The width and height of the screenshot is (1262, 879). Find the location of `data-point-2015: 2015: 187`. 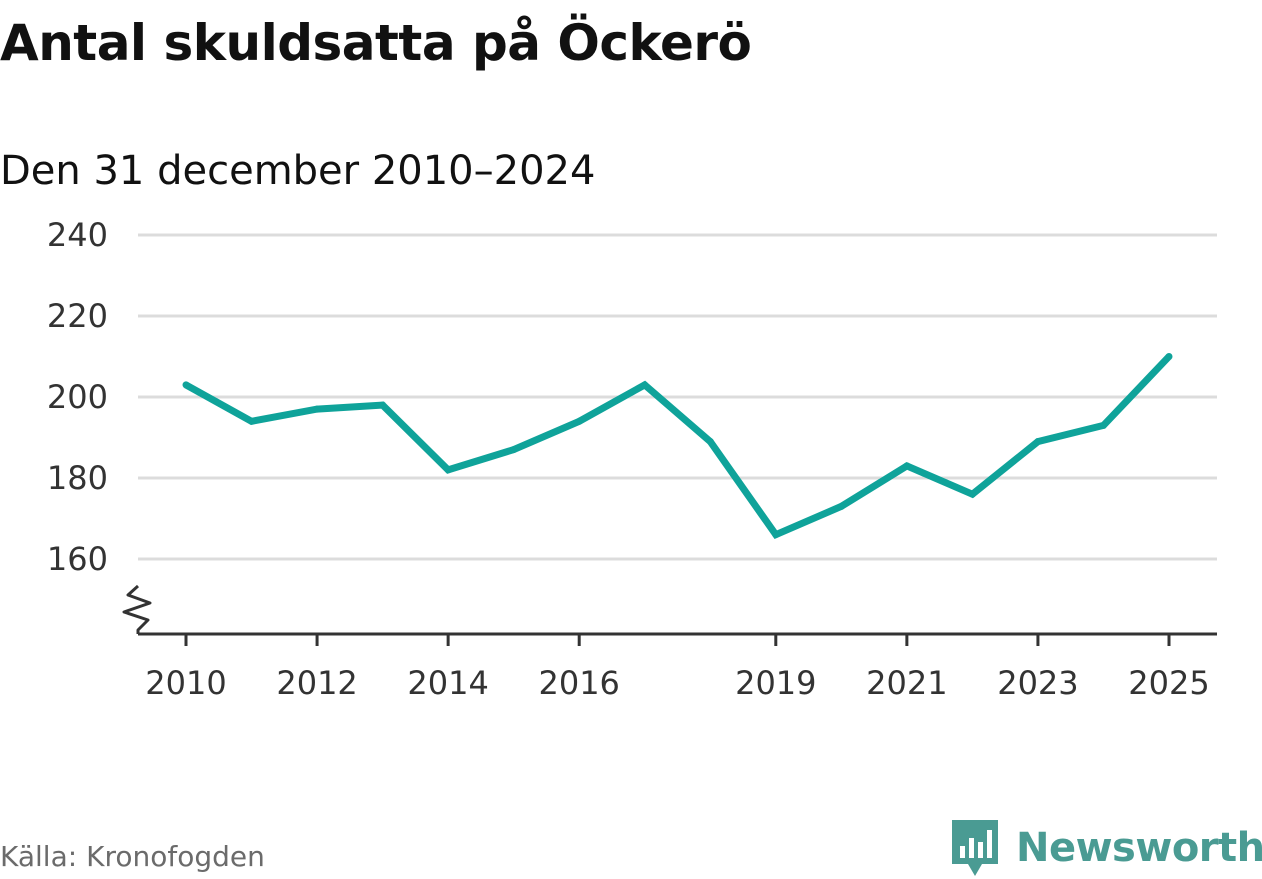

data-point-2015: 2015: 187 is located at coordinates (514, 450).